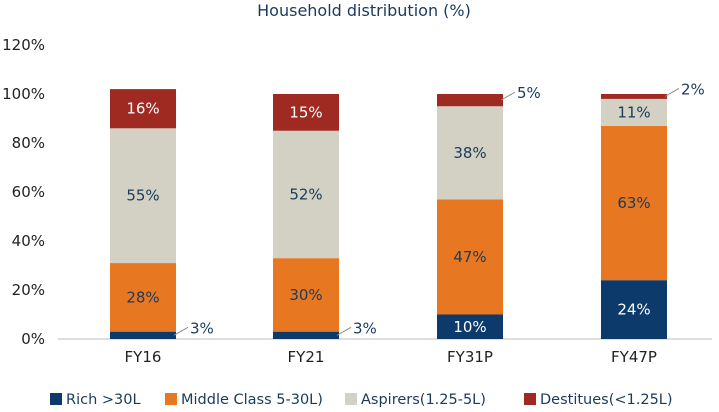  What do you see at coordinates (364, 10) in the screenshot?
I see `chart-title: Household distribution (%)` at bounding box center [364, 10].